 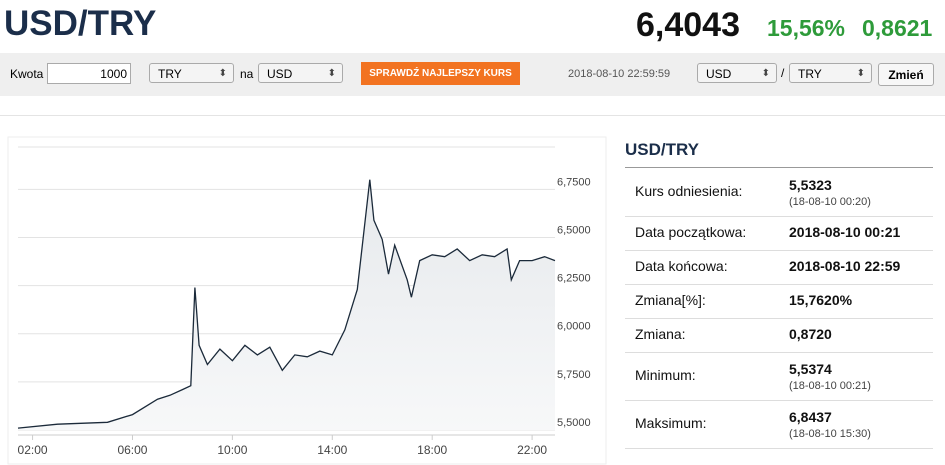 I want to click on timestamp: 2018-08-10 22:59:59, so click(x=619, y=74).